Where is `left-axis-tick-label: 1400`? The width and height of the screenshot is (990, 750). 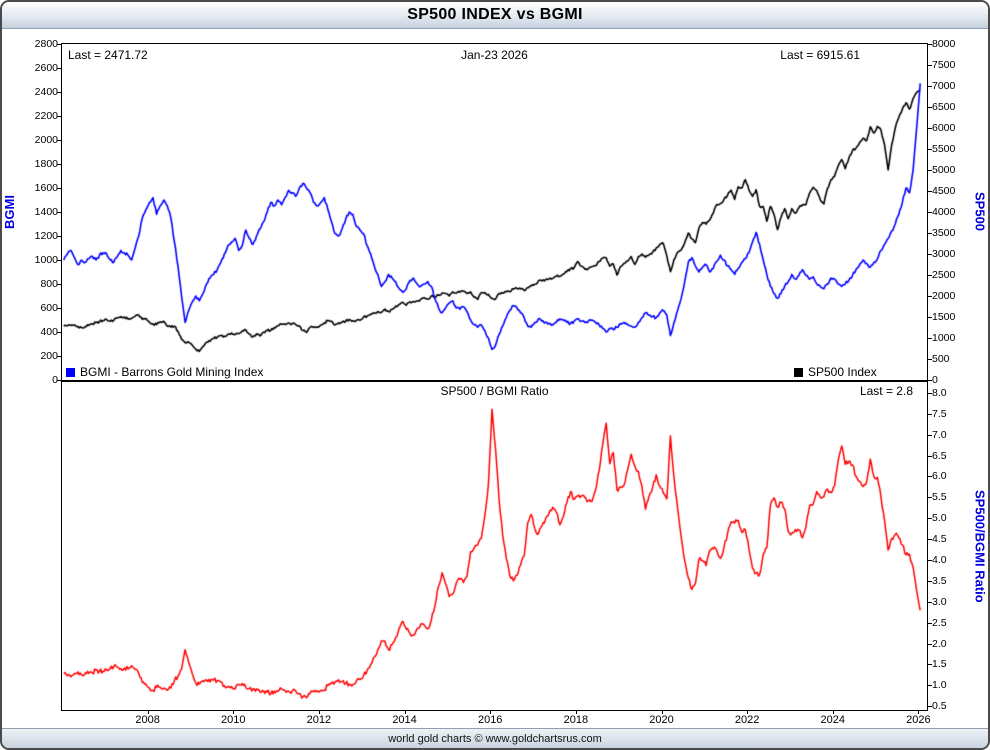
left-axis-tick-label: 1400 is located at coordinates (46, 212).